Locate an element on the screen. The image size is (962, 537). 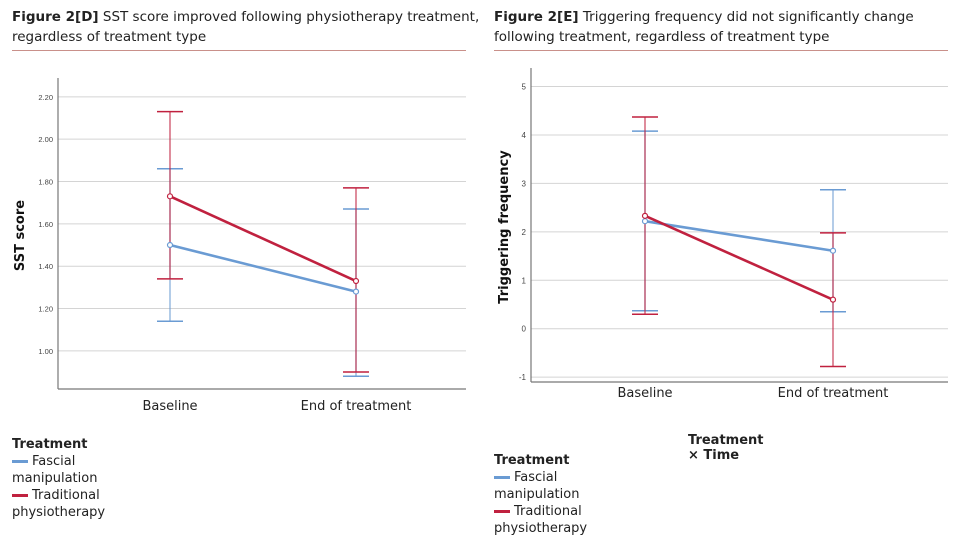
y-tick-label: 1.60 is located at coordinates (45, 224).